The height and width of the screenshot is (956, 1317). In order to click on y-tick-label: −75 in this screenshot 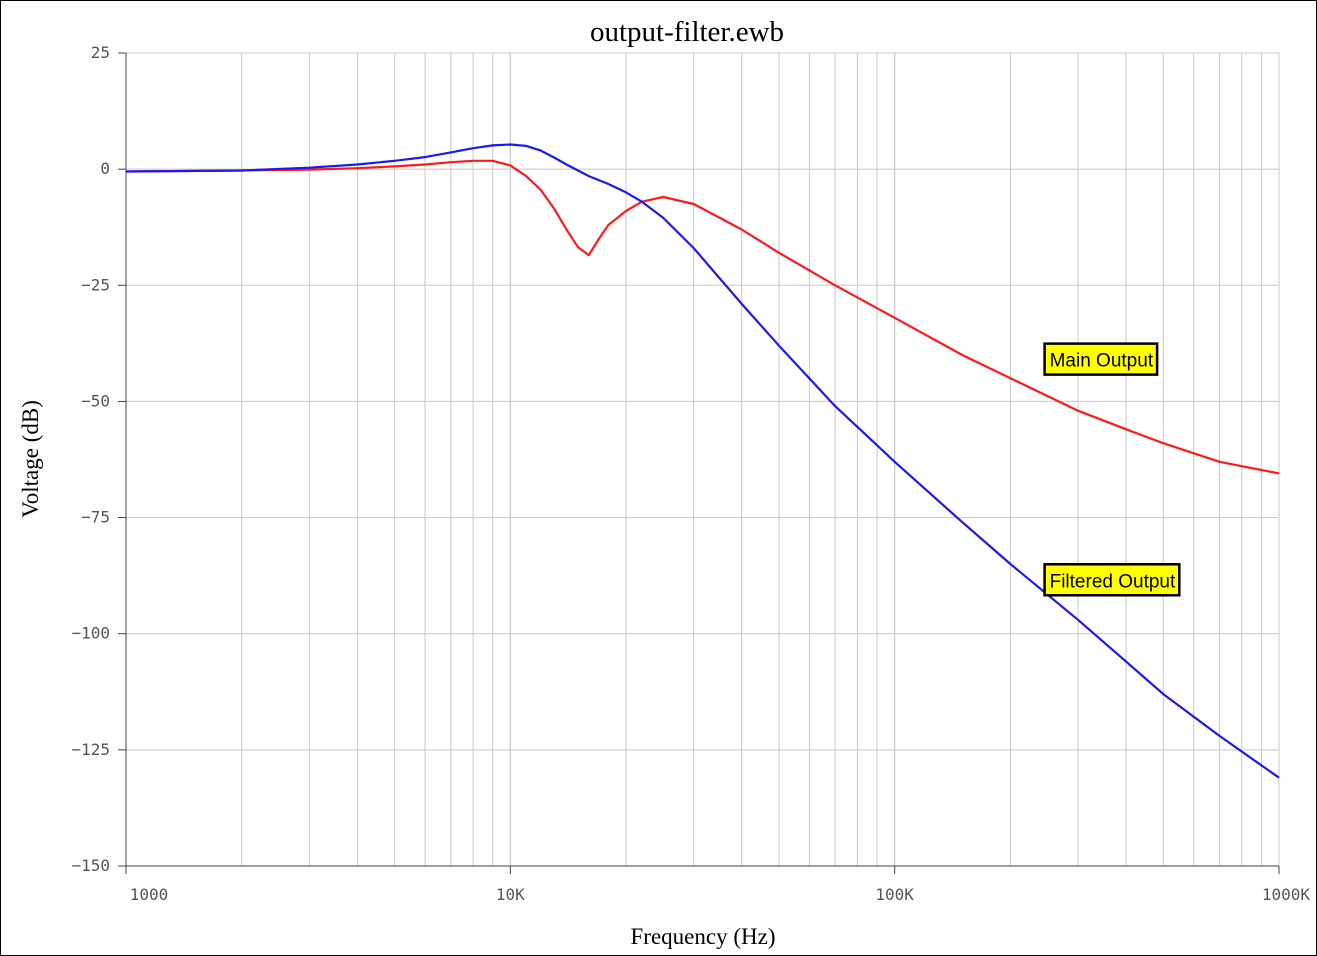, I will do `click(95, 517)`.